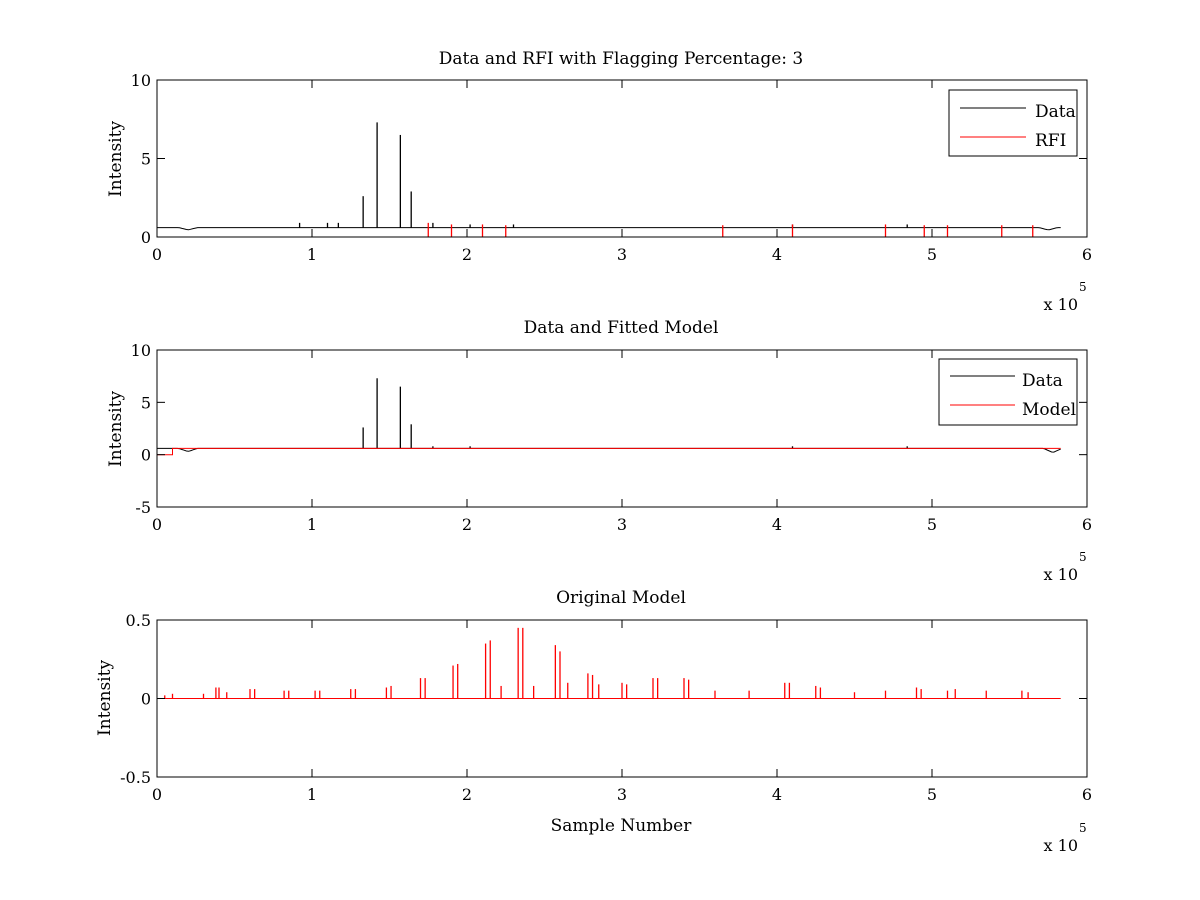  Describe the element at coordinates (608, 451) in the screenshot. I see `series-line-model` at that location.